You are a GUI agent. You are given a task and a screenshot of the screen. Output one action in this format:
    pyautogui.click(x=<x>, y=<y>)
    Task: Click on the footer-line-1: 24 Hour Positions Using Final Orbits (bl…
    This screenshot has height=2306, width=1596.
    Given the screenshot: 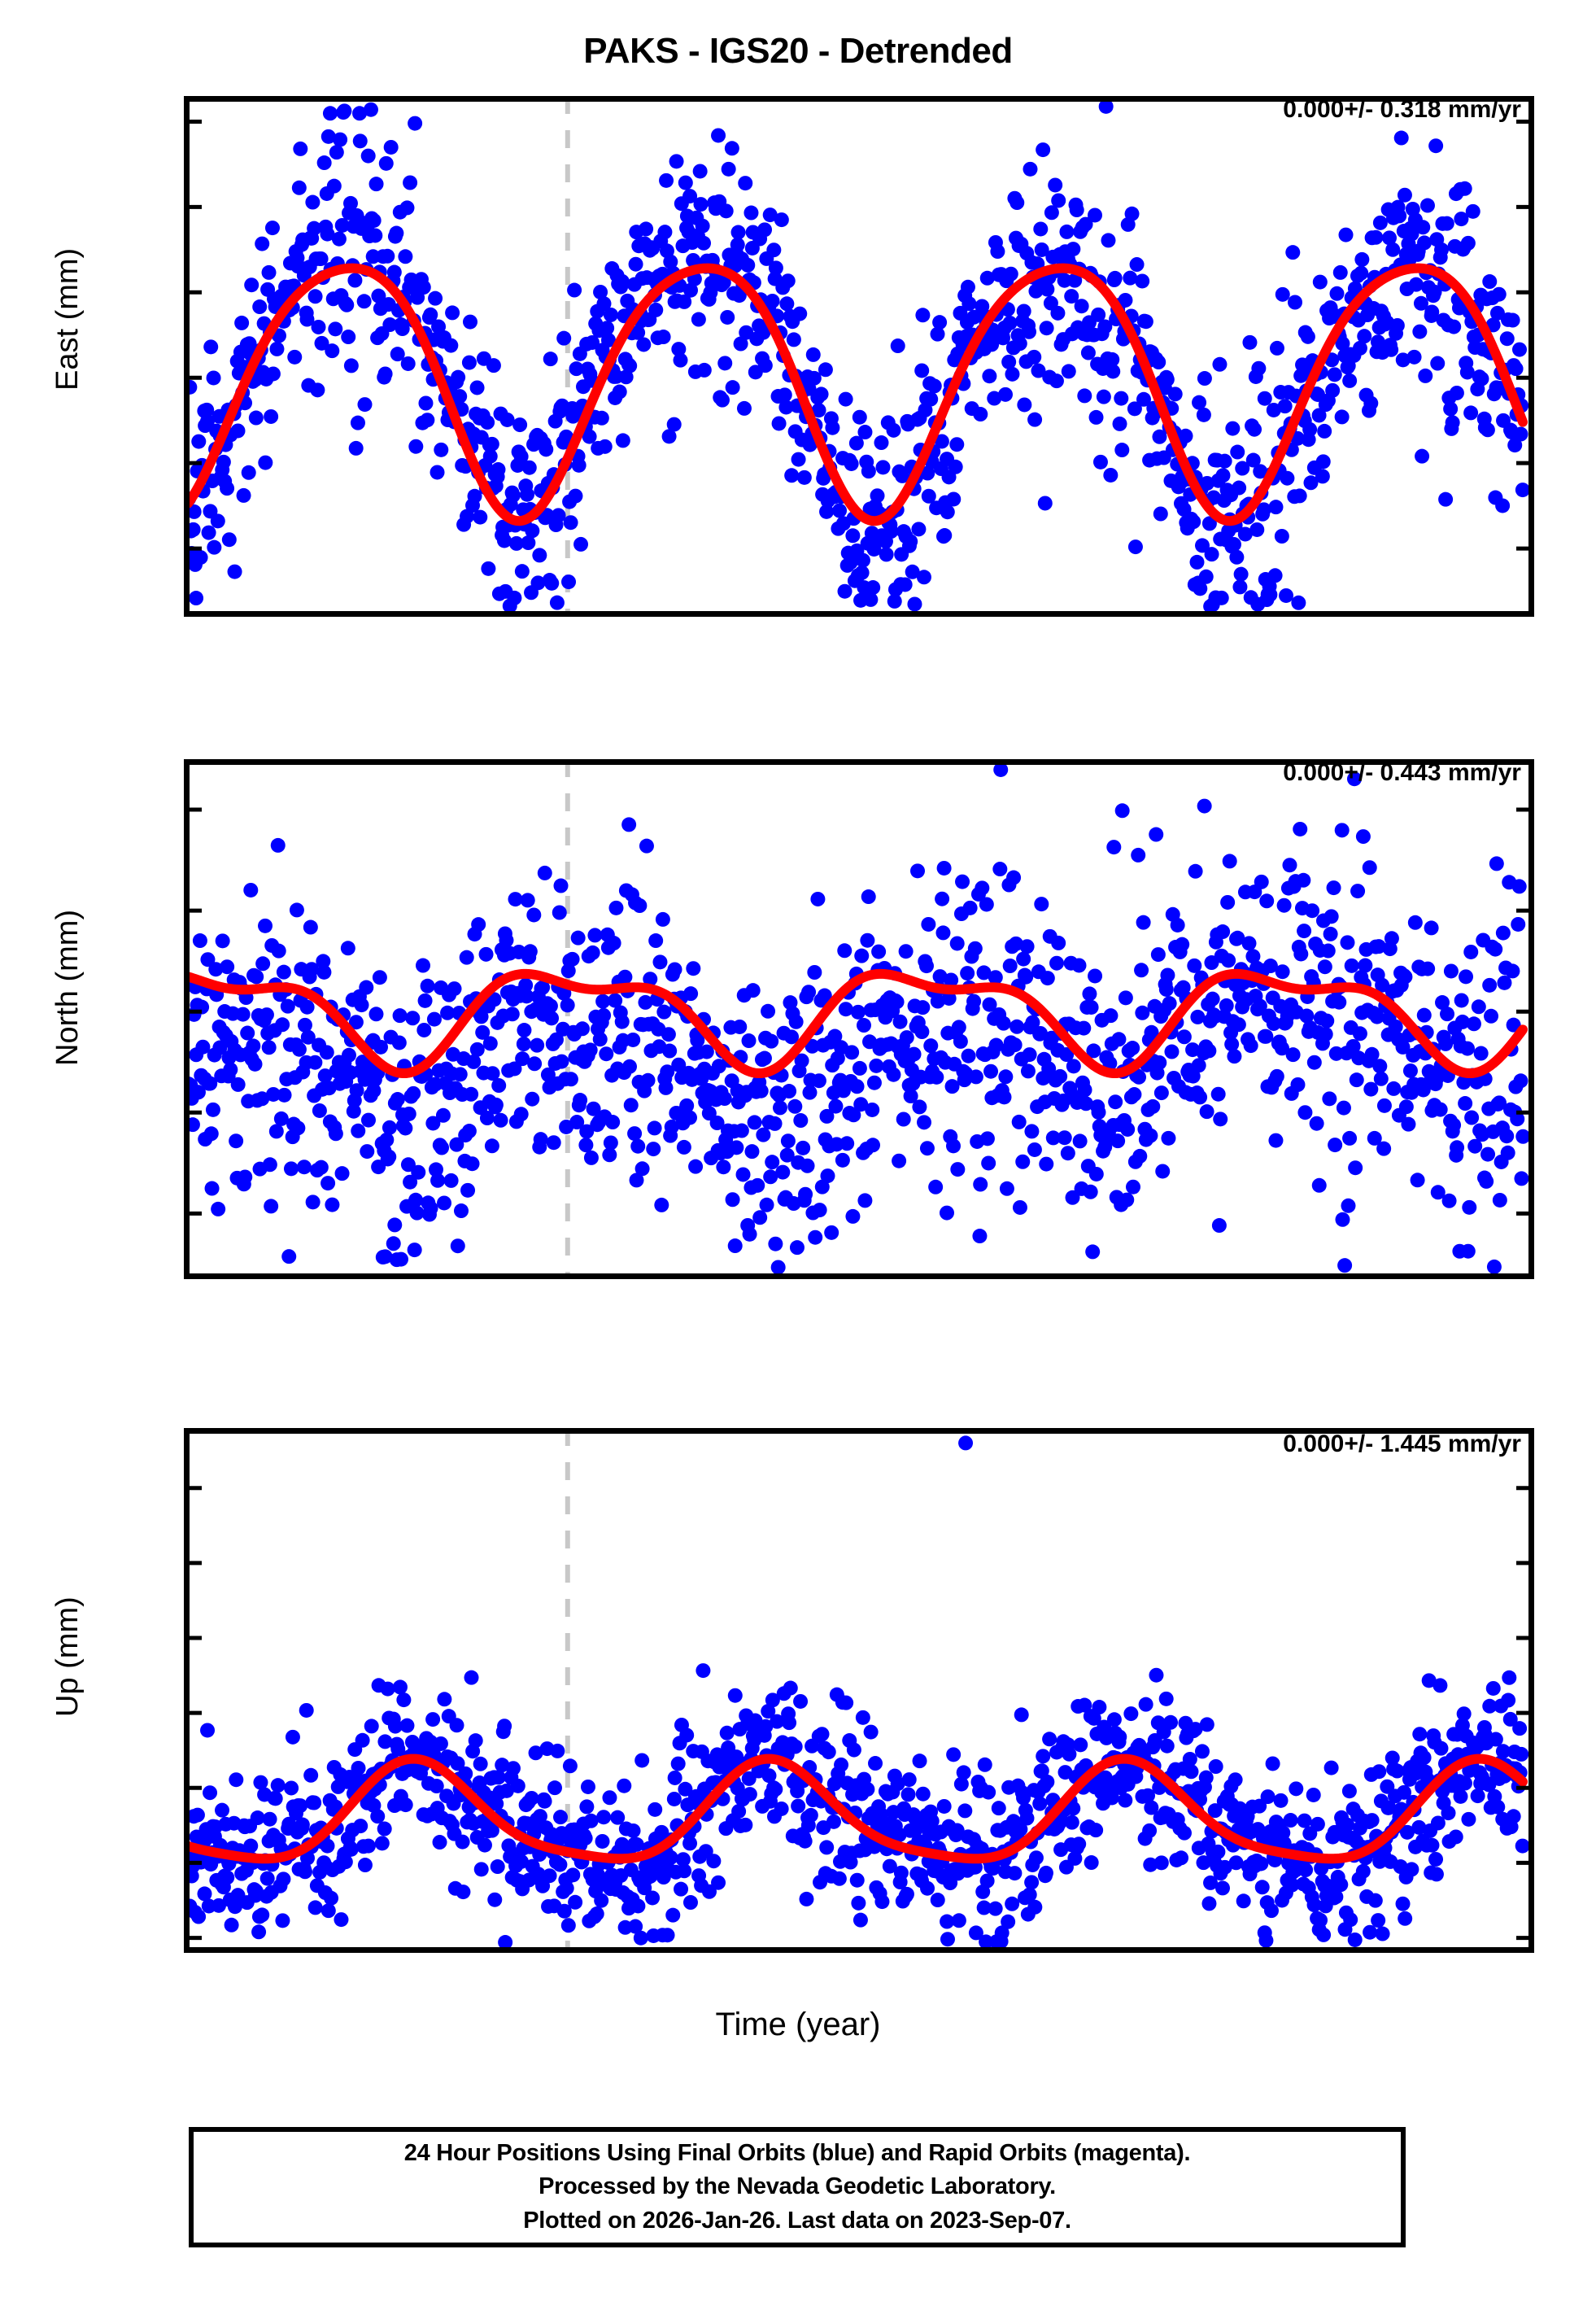 What is the action you would take?
    pyautogui.click(x=797, y=2153)
    